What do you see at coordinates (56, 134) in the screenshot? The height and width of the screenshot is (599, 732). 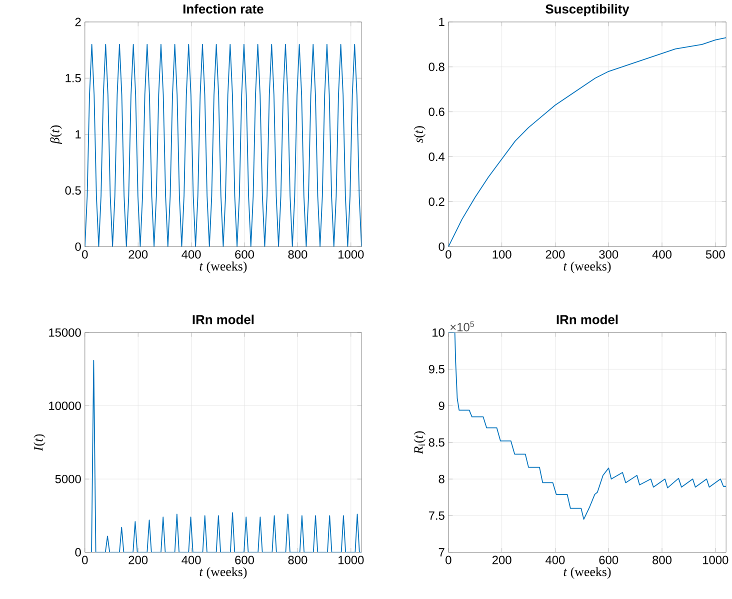 I see `y-axis-title: β(t)` at bounding box center [56, 134].